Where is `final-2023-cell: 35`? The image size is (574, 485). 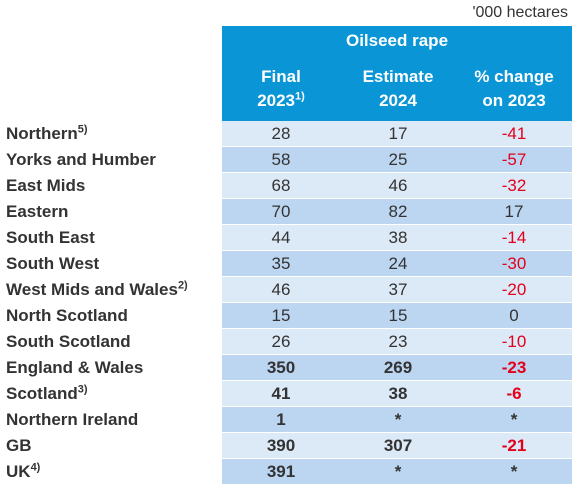 final-2023-cell: 35 is located at coordinates (281, 263).